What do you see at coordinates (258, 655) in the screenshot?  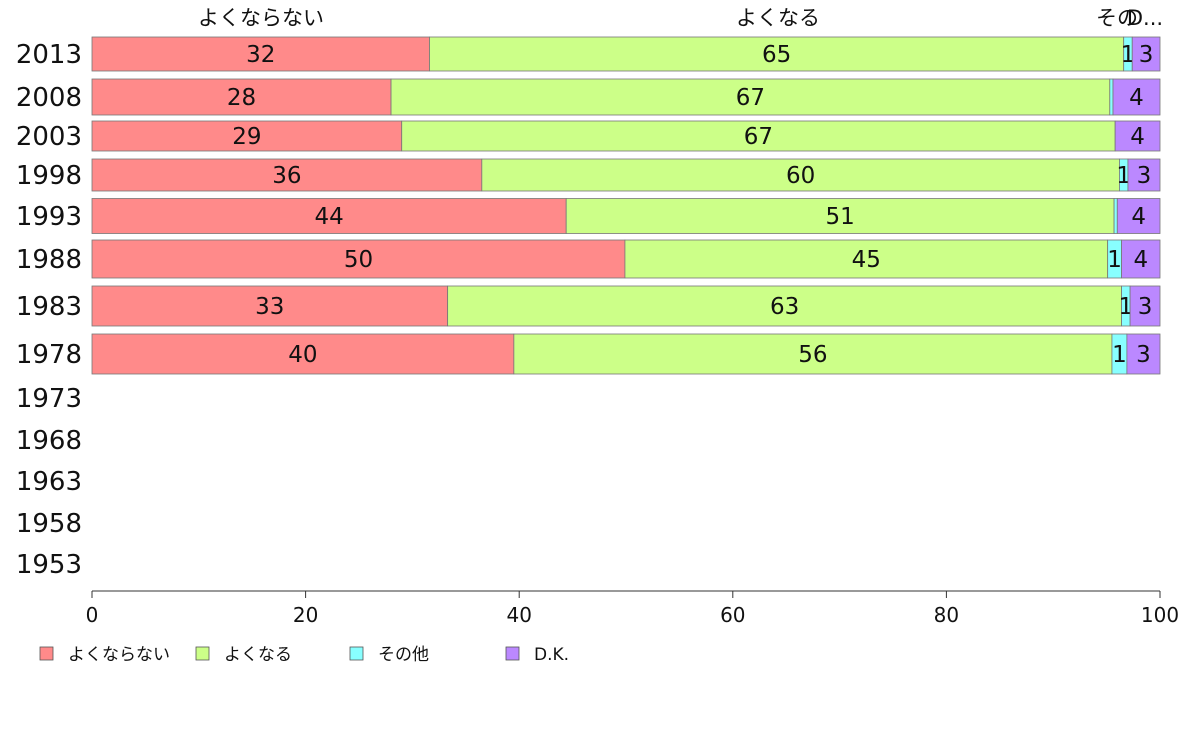 I see `legend-label: よくなる` at bounding box center [258, 655].